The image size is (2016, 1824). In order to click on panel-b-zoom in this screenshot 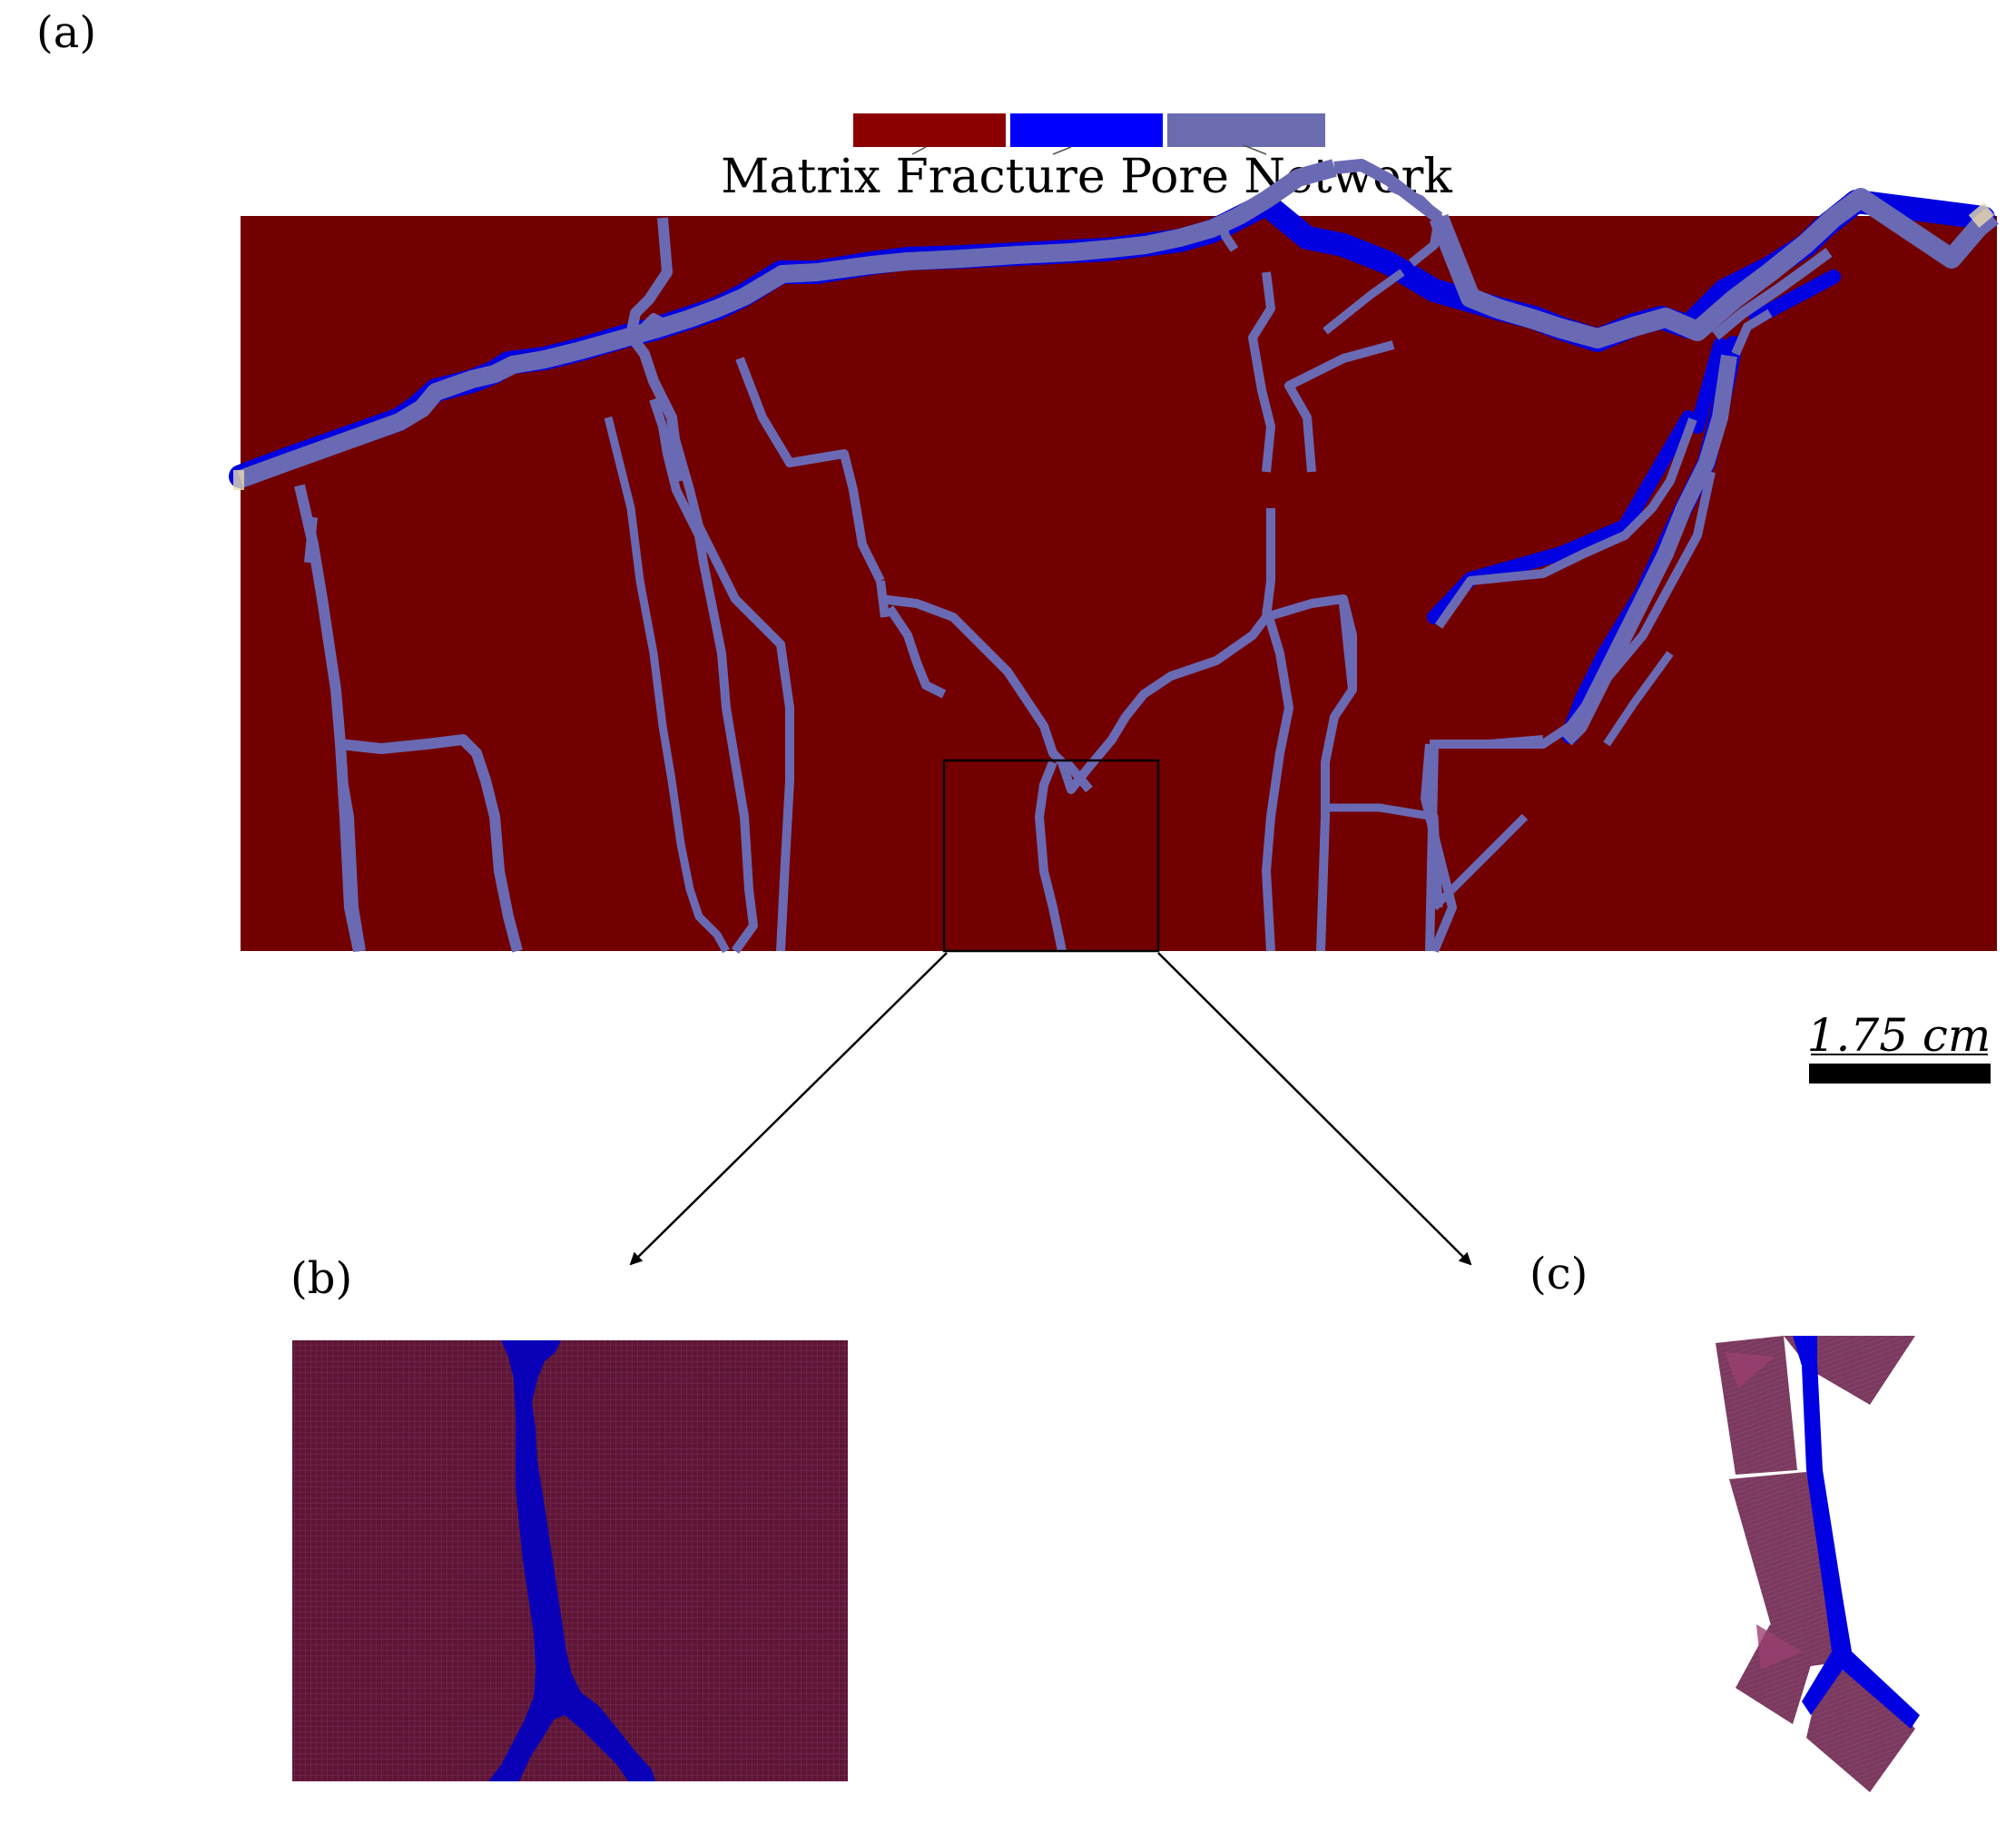, I will do `click(570, 1560)`.